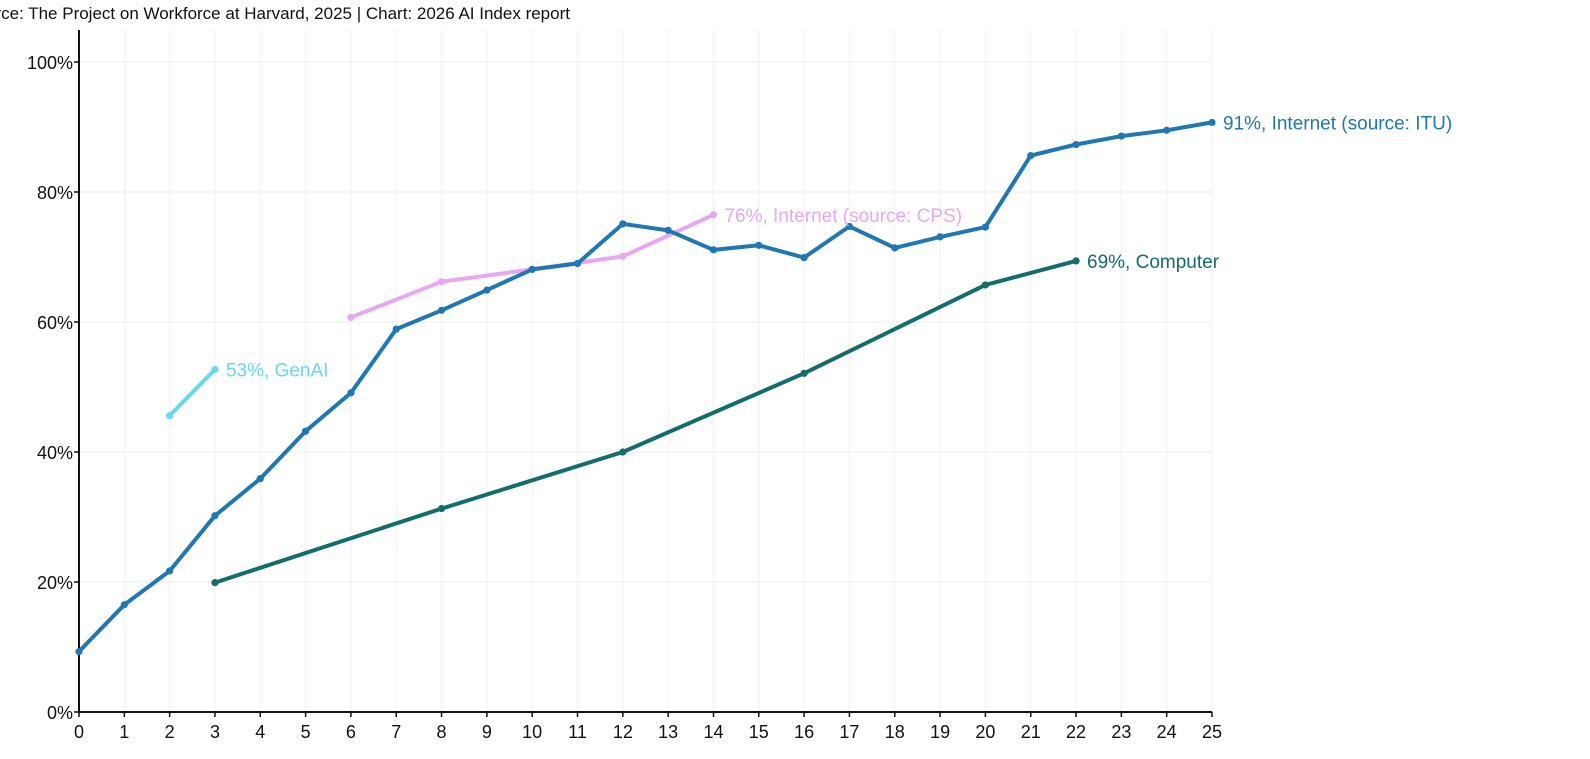 The image size is (1590, 759). I want to click on x-tick-label: 20, so click(985, 732).